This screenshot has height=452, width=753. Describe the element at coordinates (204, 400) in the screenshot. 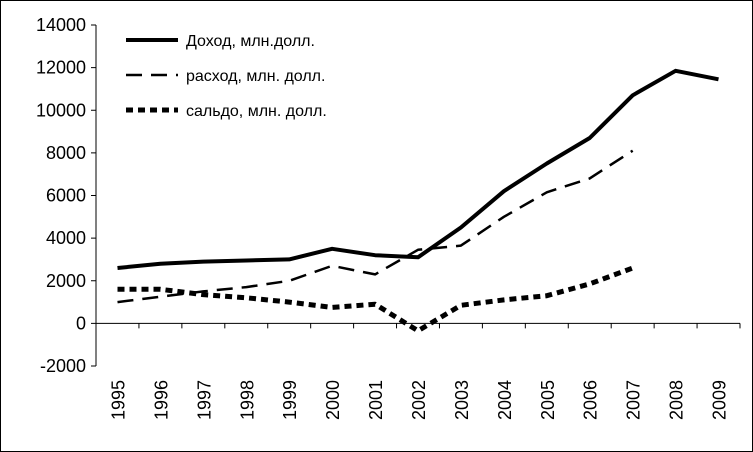

I see `x-tick-label: 1997` at that location.